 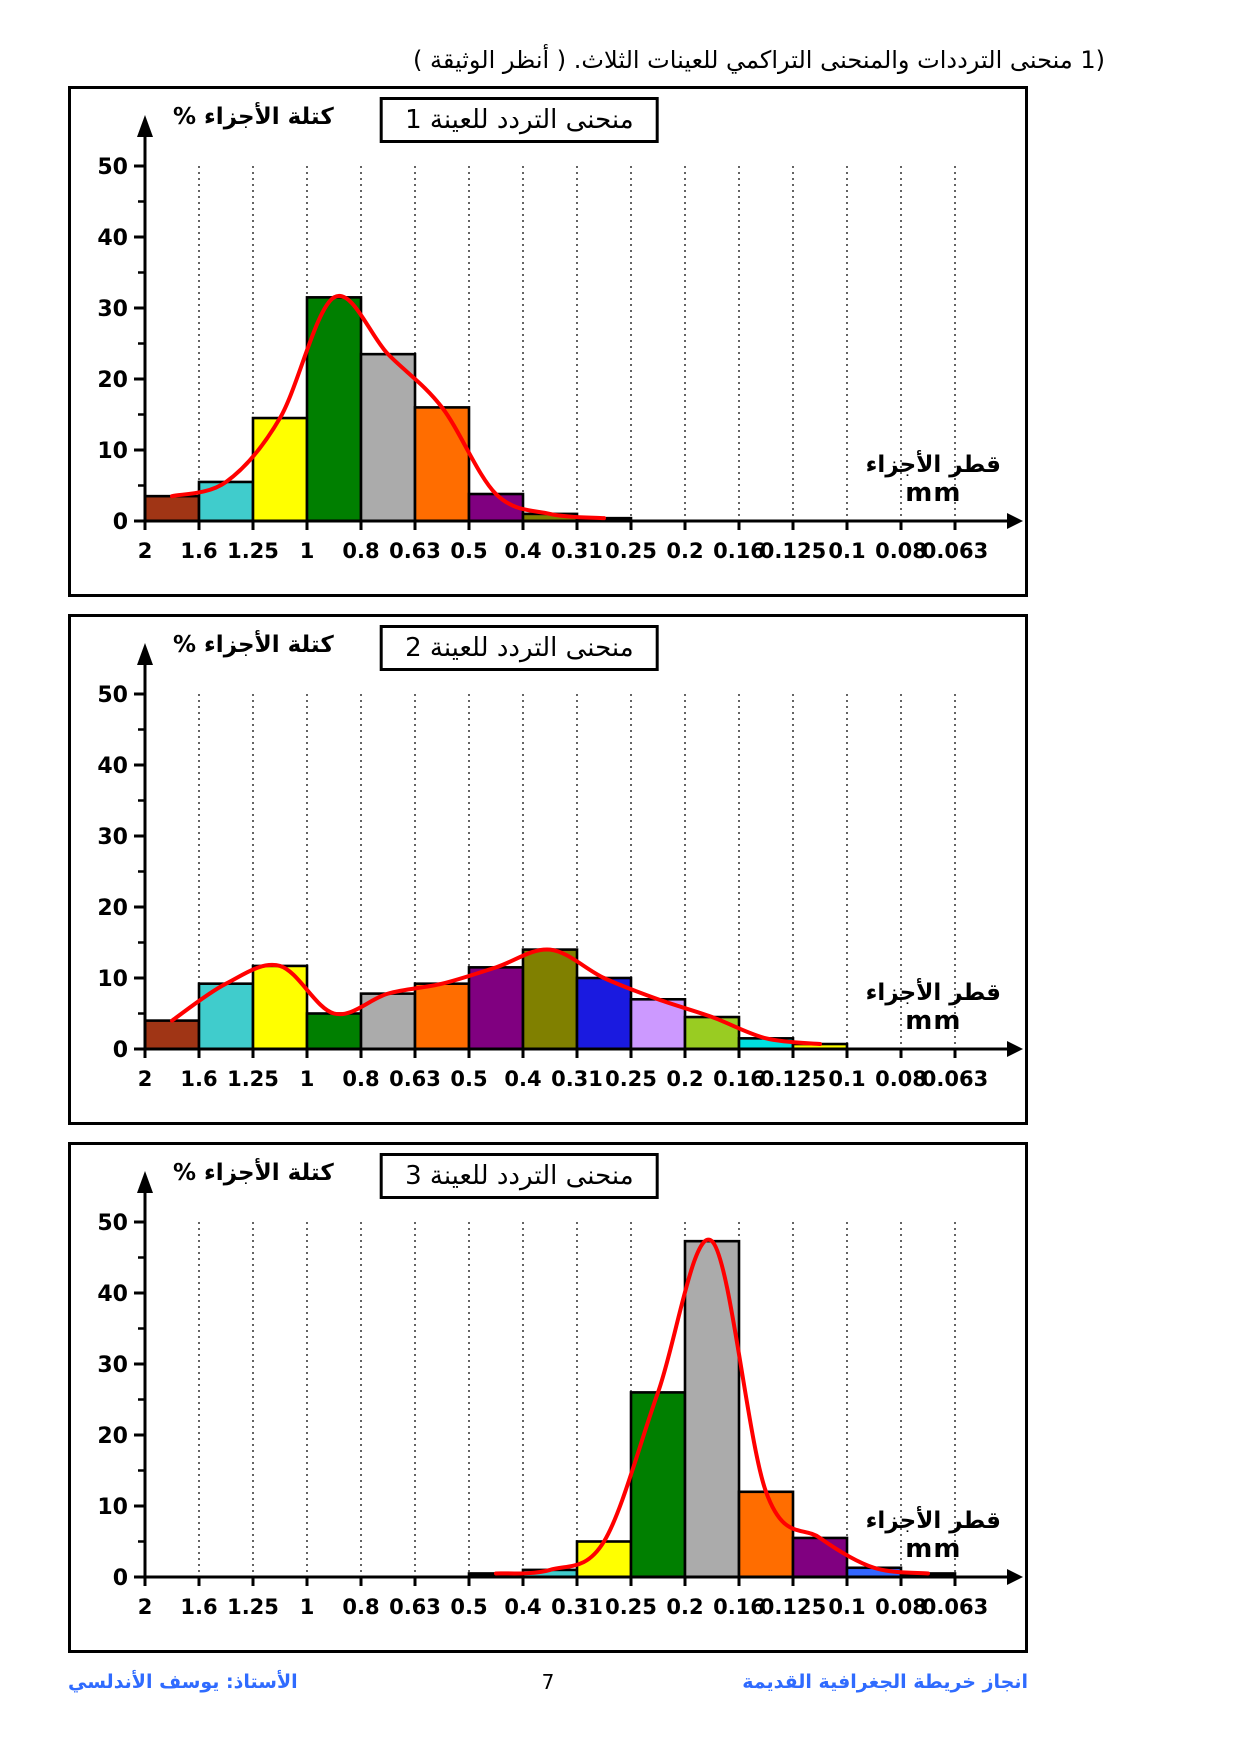 What do you see at coordinates (577, 1079) in the screenshot?
I see `x-tick-label: 0.31` at bounding box center [577, 1079].